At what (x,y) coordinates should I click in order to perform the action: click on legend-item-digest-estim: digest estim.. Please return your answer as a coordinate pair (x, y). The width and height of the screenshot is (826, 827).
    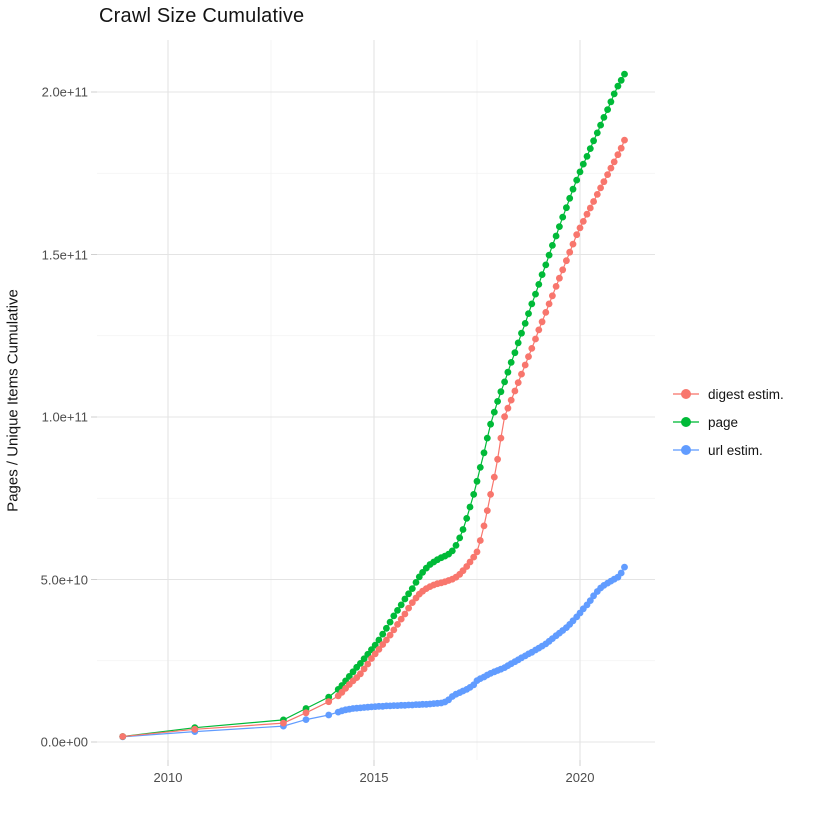
    Looking at the image, I should click on (728, 394).